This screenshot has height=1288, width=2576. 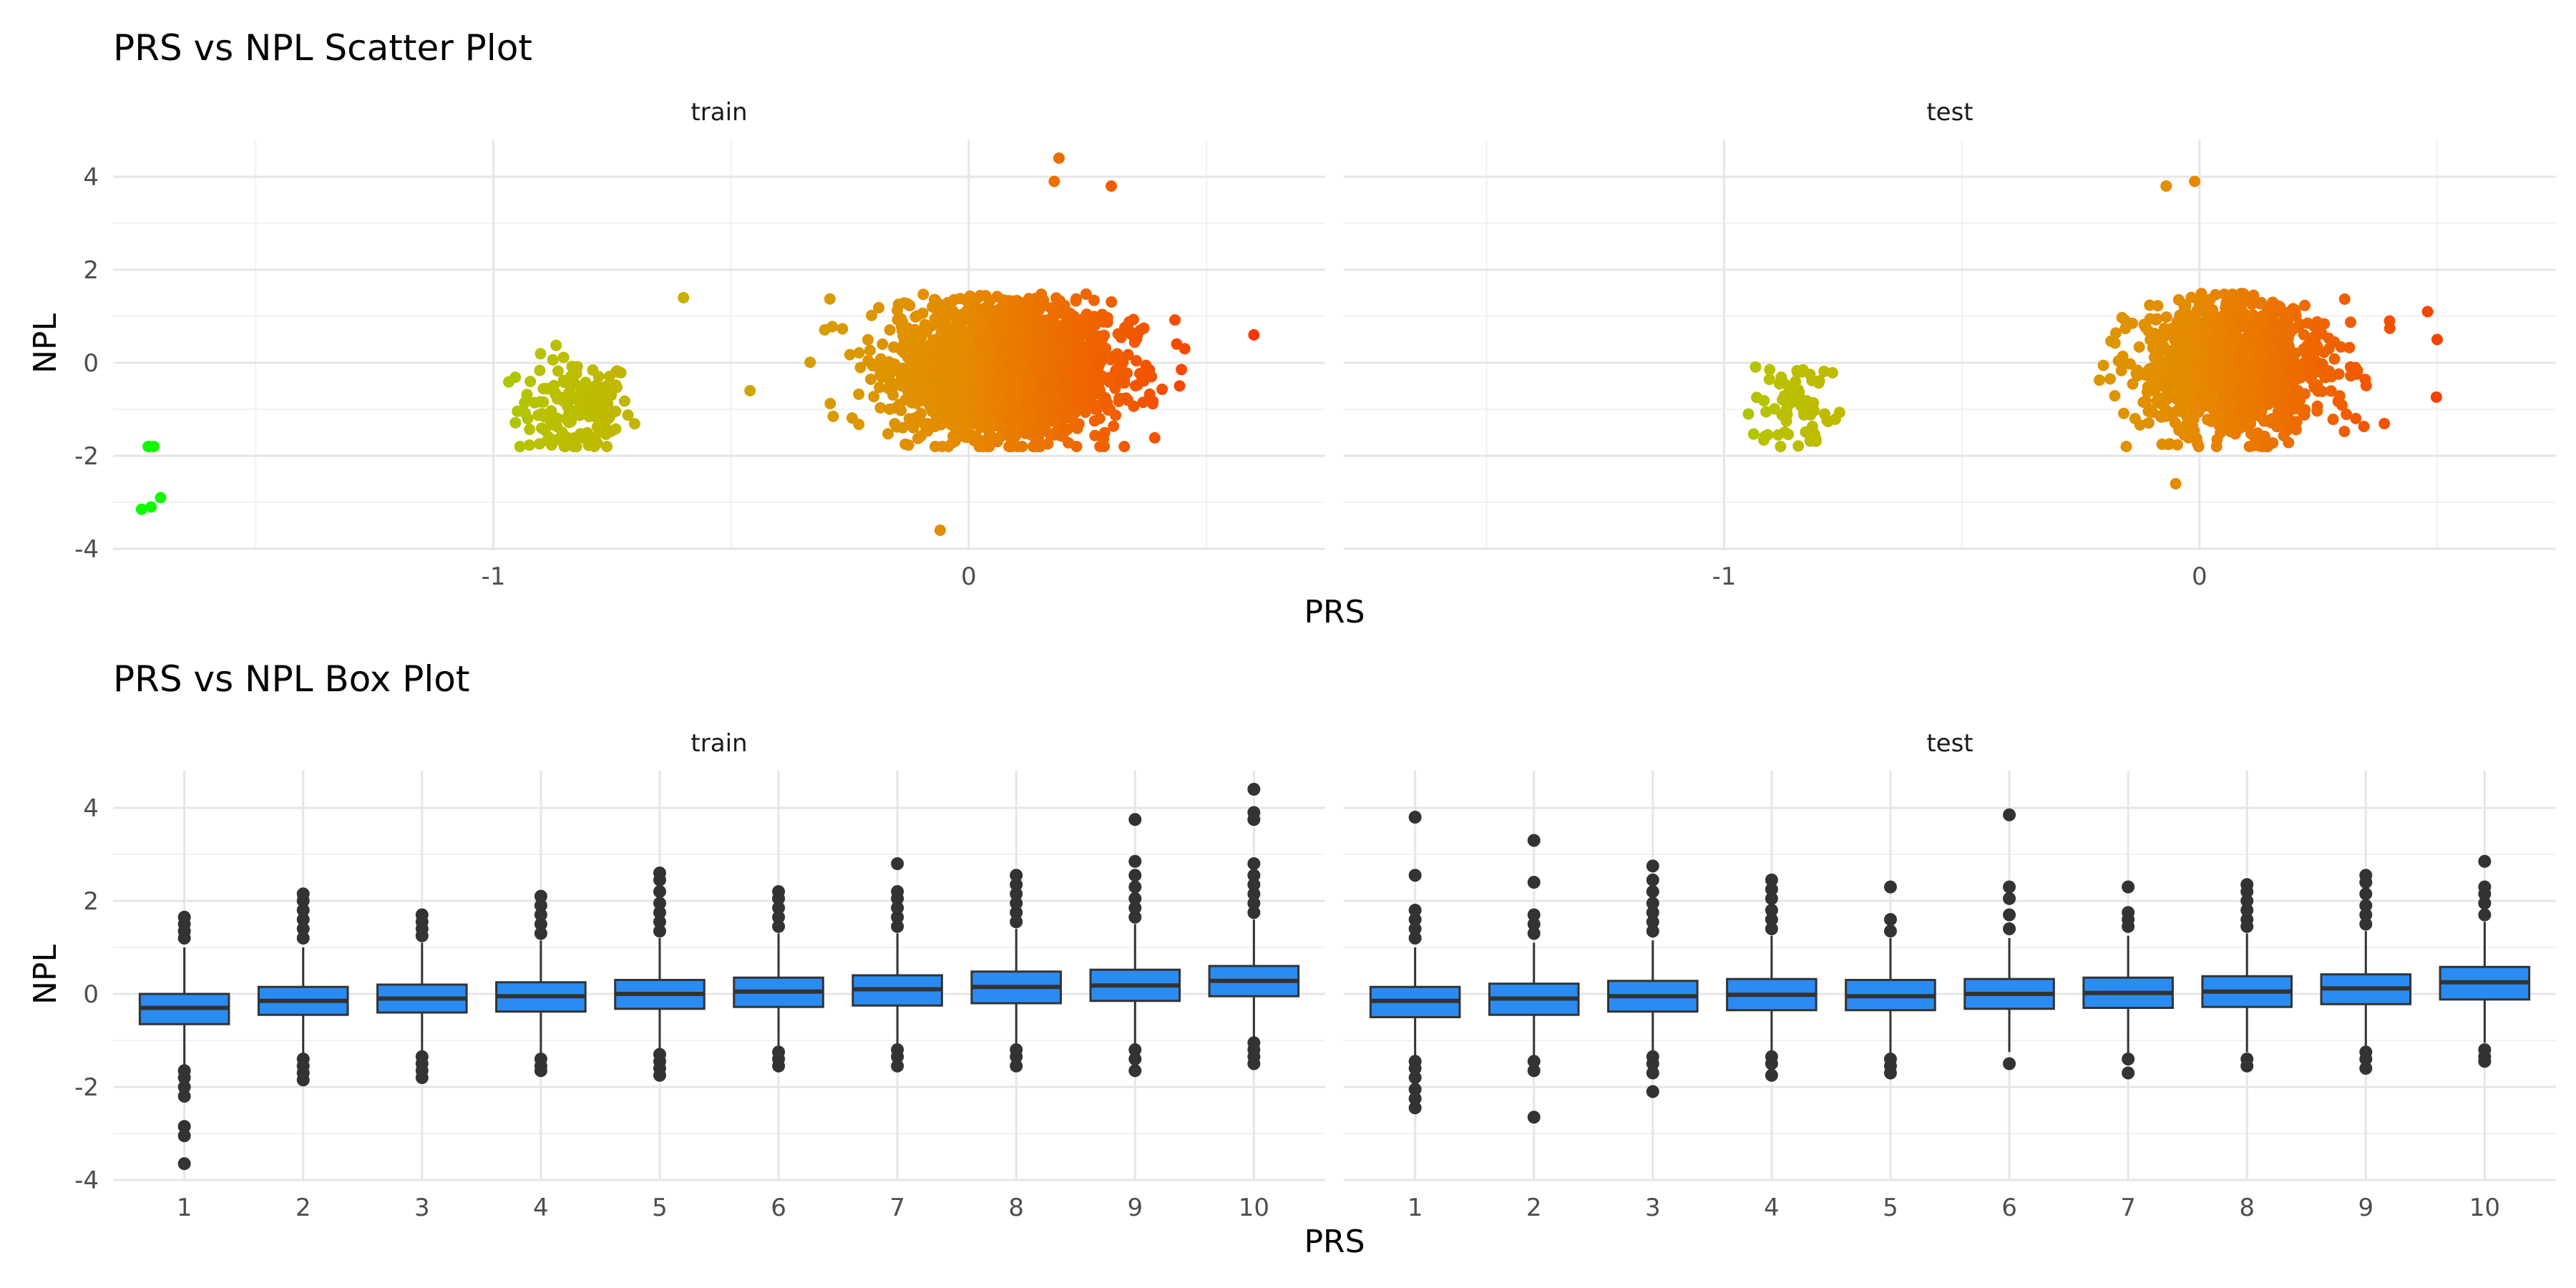 What do you see at coordinates (1334, 612) in the screenshot?
I see `scatter-x-axis-title: PRS` at bounding box center [1334, 612].